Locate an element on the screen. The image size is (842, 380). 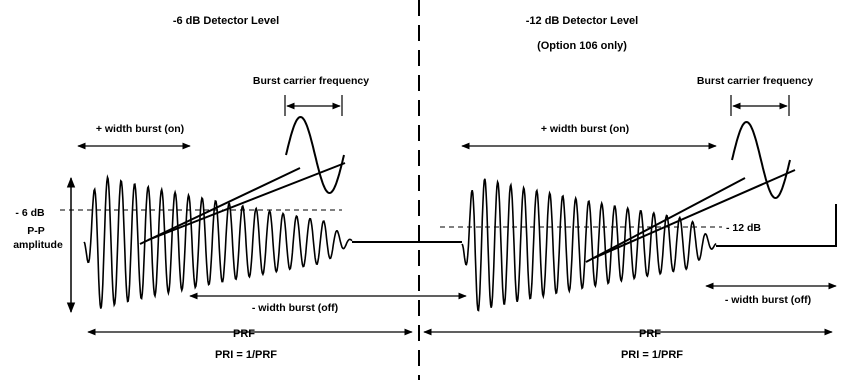
left-title: -6 dB Detector Level is located at coordinates (226, 21).